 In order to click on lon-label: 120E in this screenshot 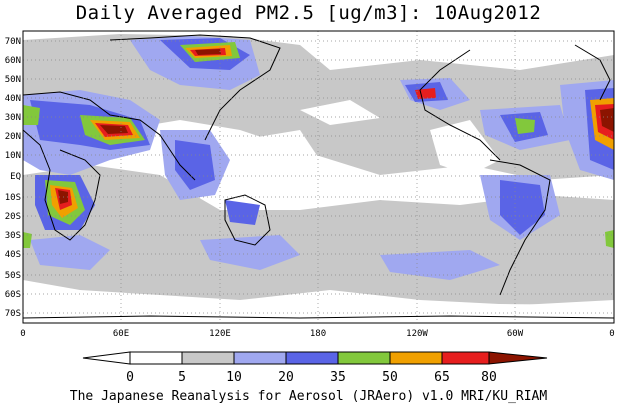, I will do `click(220, 334)`.